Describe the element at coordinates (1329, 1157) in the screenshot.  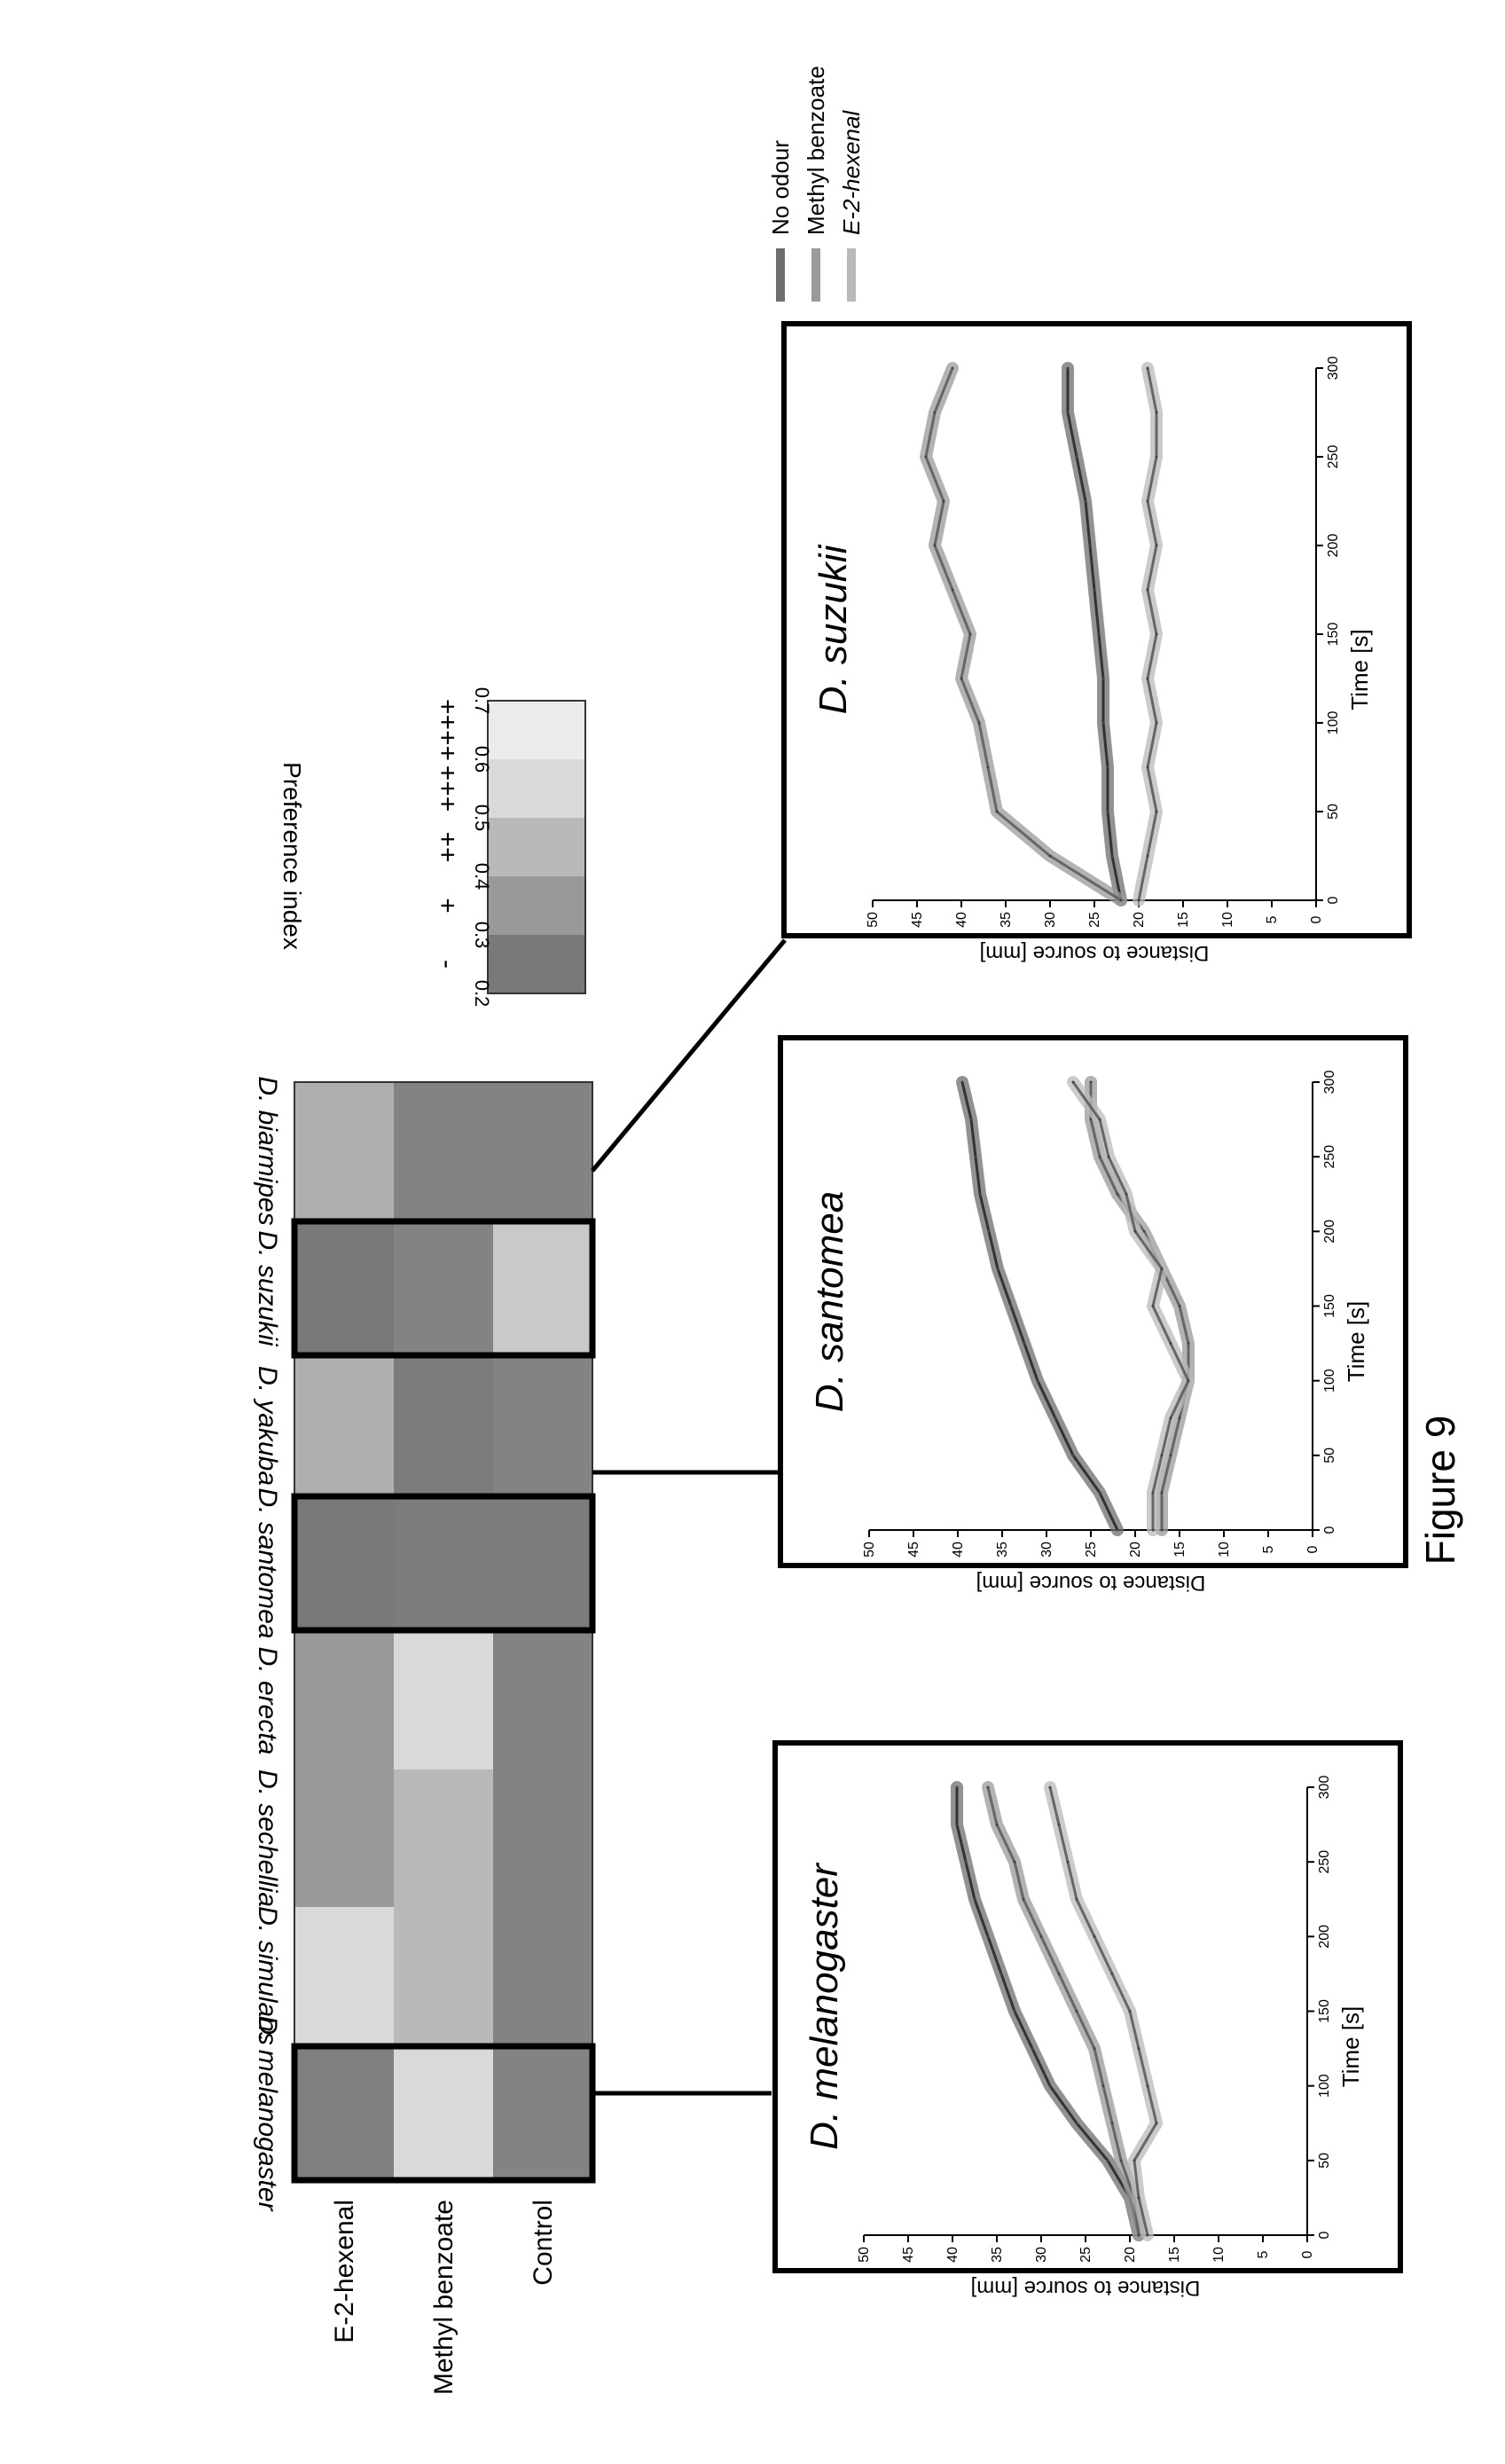
I see `x-tick-label: 250` at that location.